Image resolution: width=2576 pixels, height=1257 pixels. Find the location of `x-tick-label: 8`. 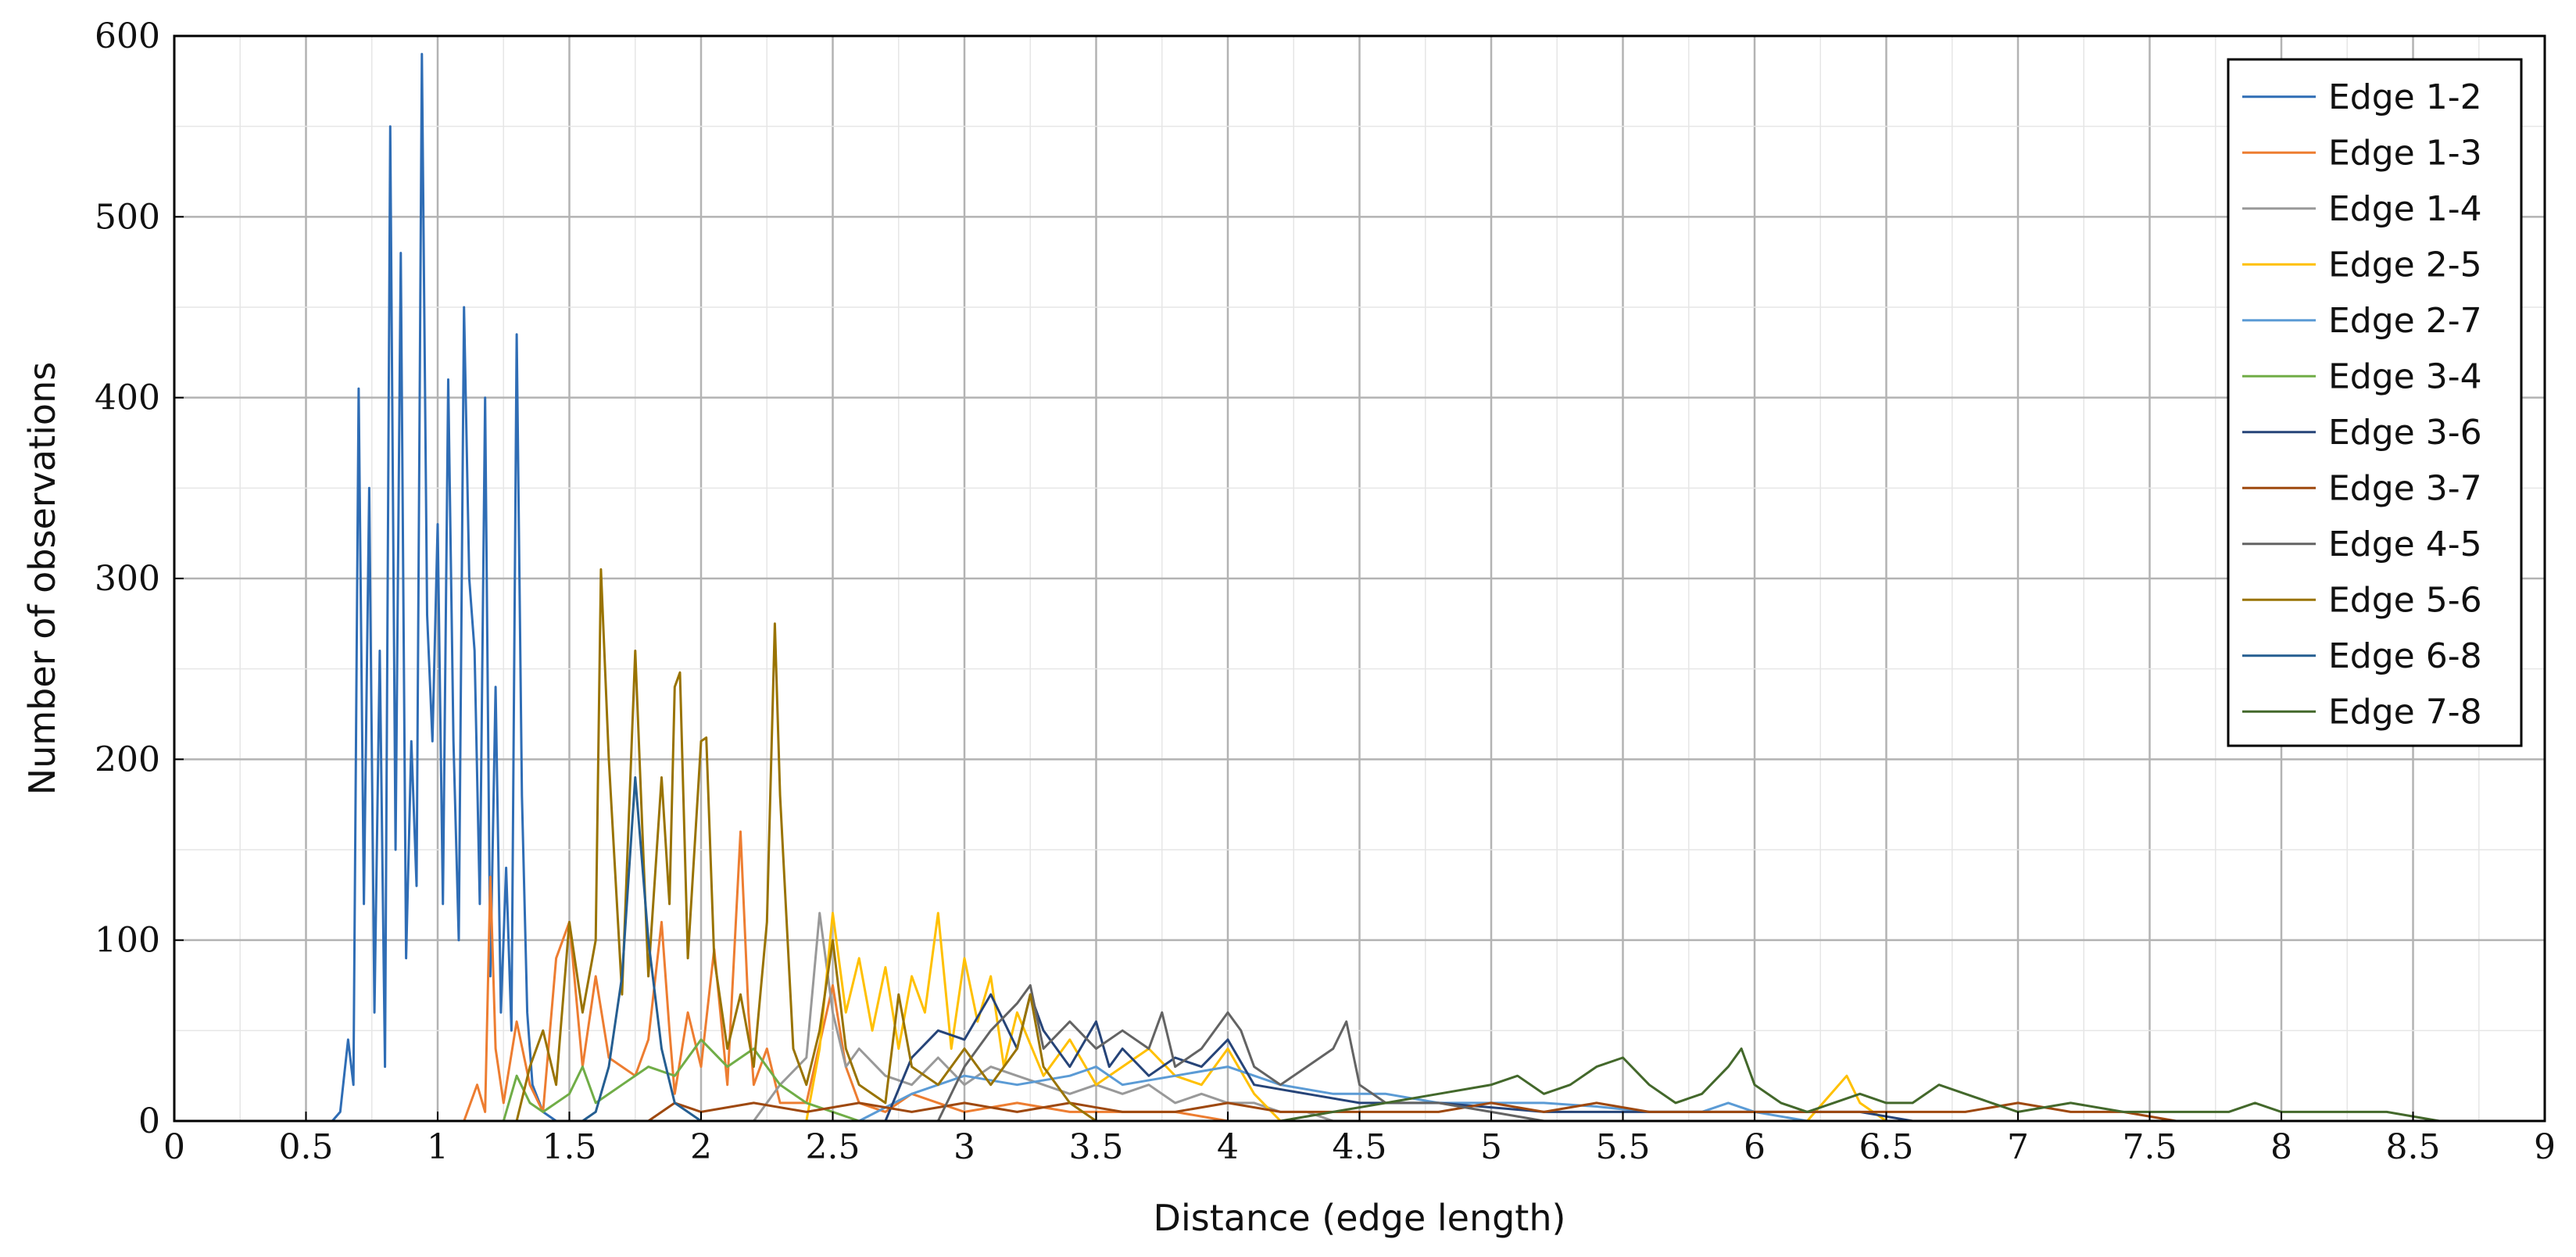

x-tick-label: 8 is located at coordinates (2281, 1147).